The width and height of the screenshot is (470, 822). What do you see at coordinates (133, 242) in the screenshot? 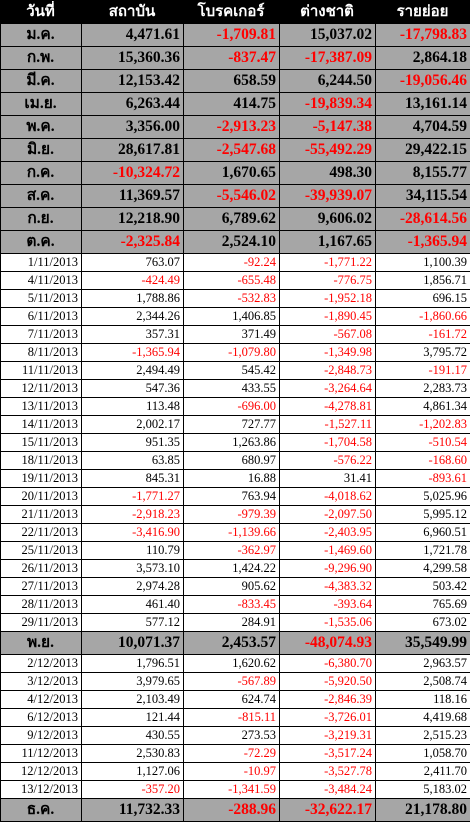
I see `institutions-cell: -2,325.84` at bounding box center [133, 242].